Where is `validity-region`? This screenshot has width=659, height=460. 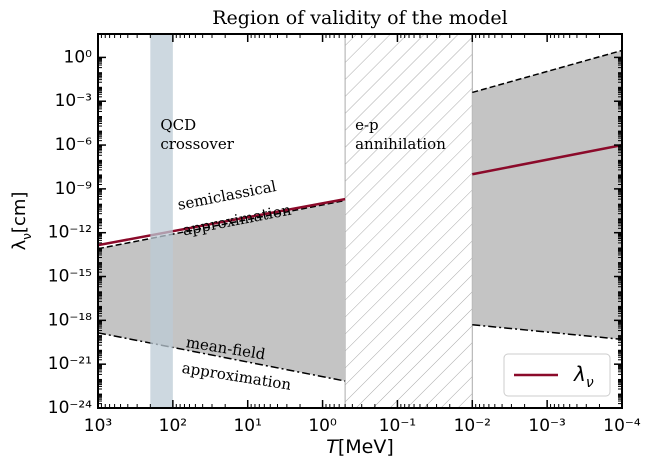 validity-region is located at coordinates (547, 195).